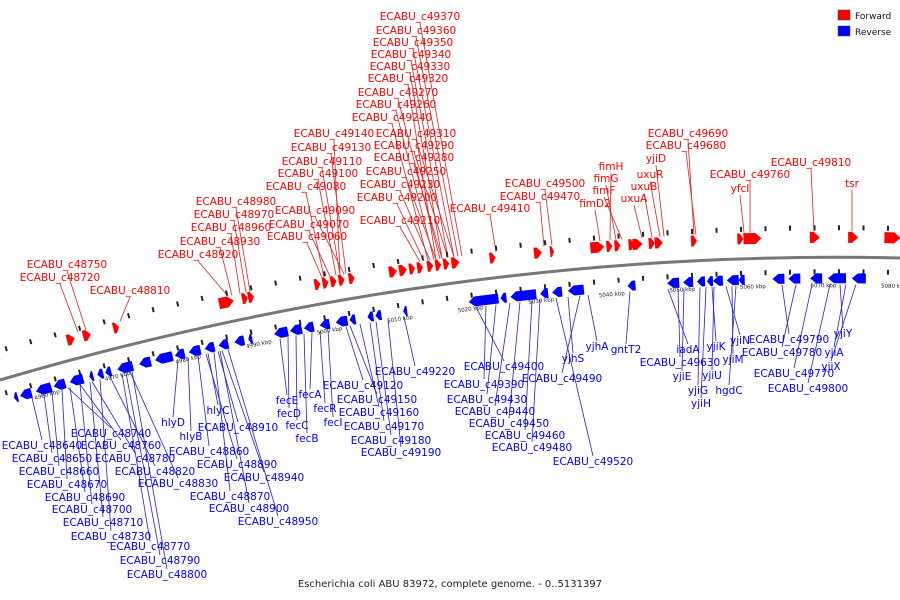  I want to click on gene-label-gntt2: gntT2, so click(626, 350).